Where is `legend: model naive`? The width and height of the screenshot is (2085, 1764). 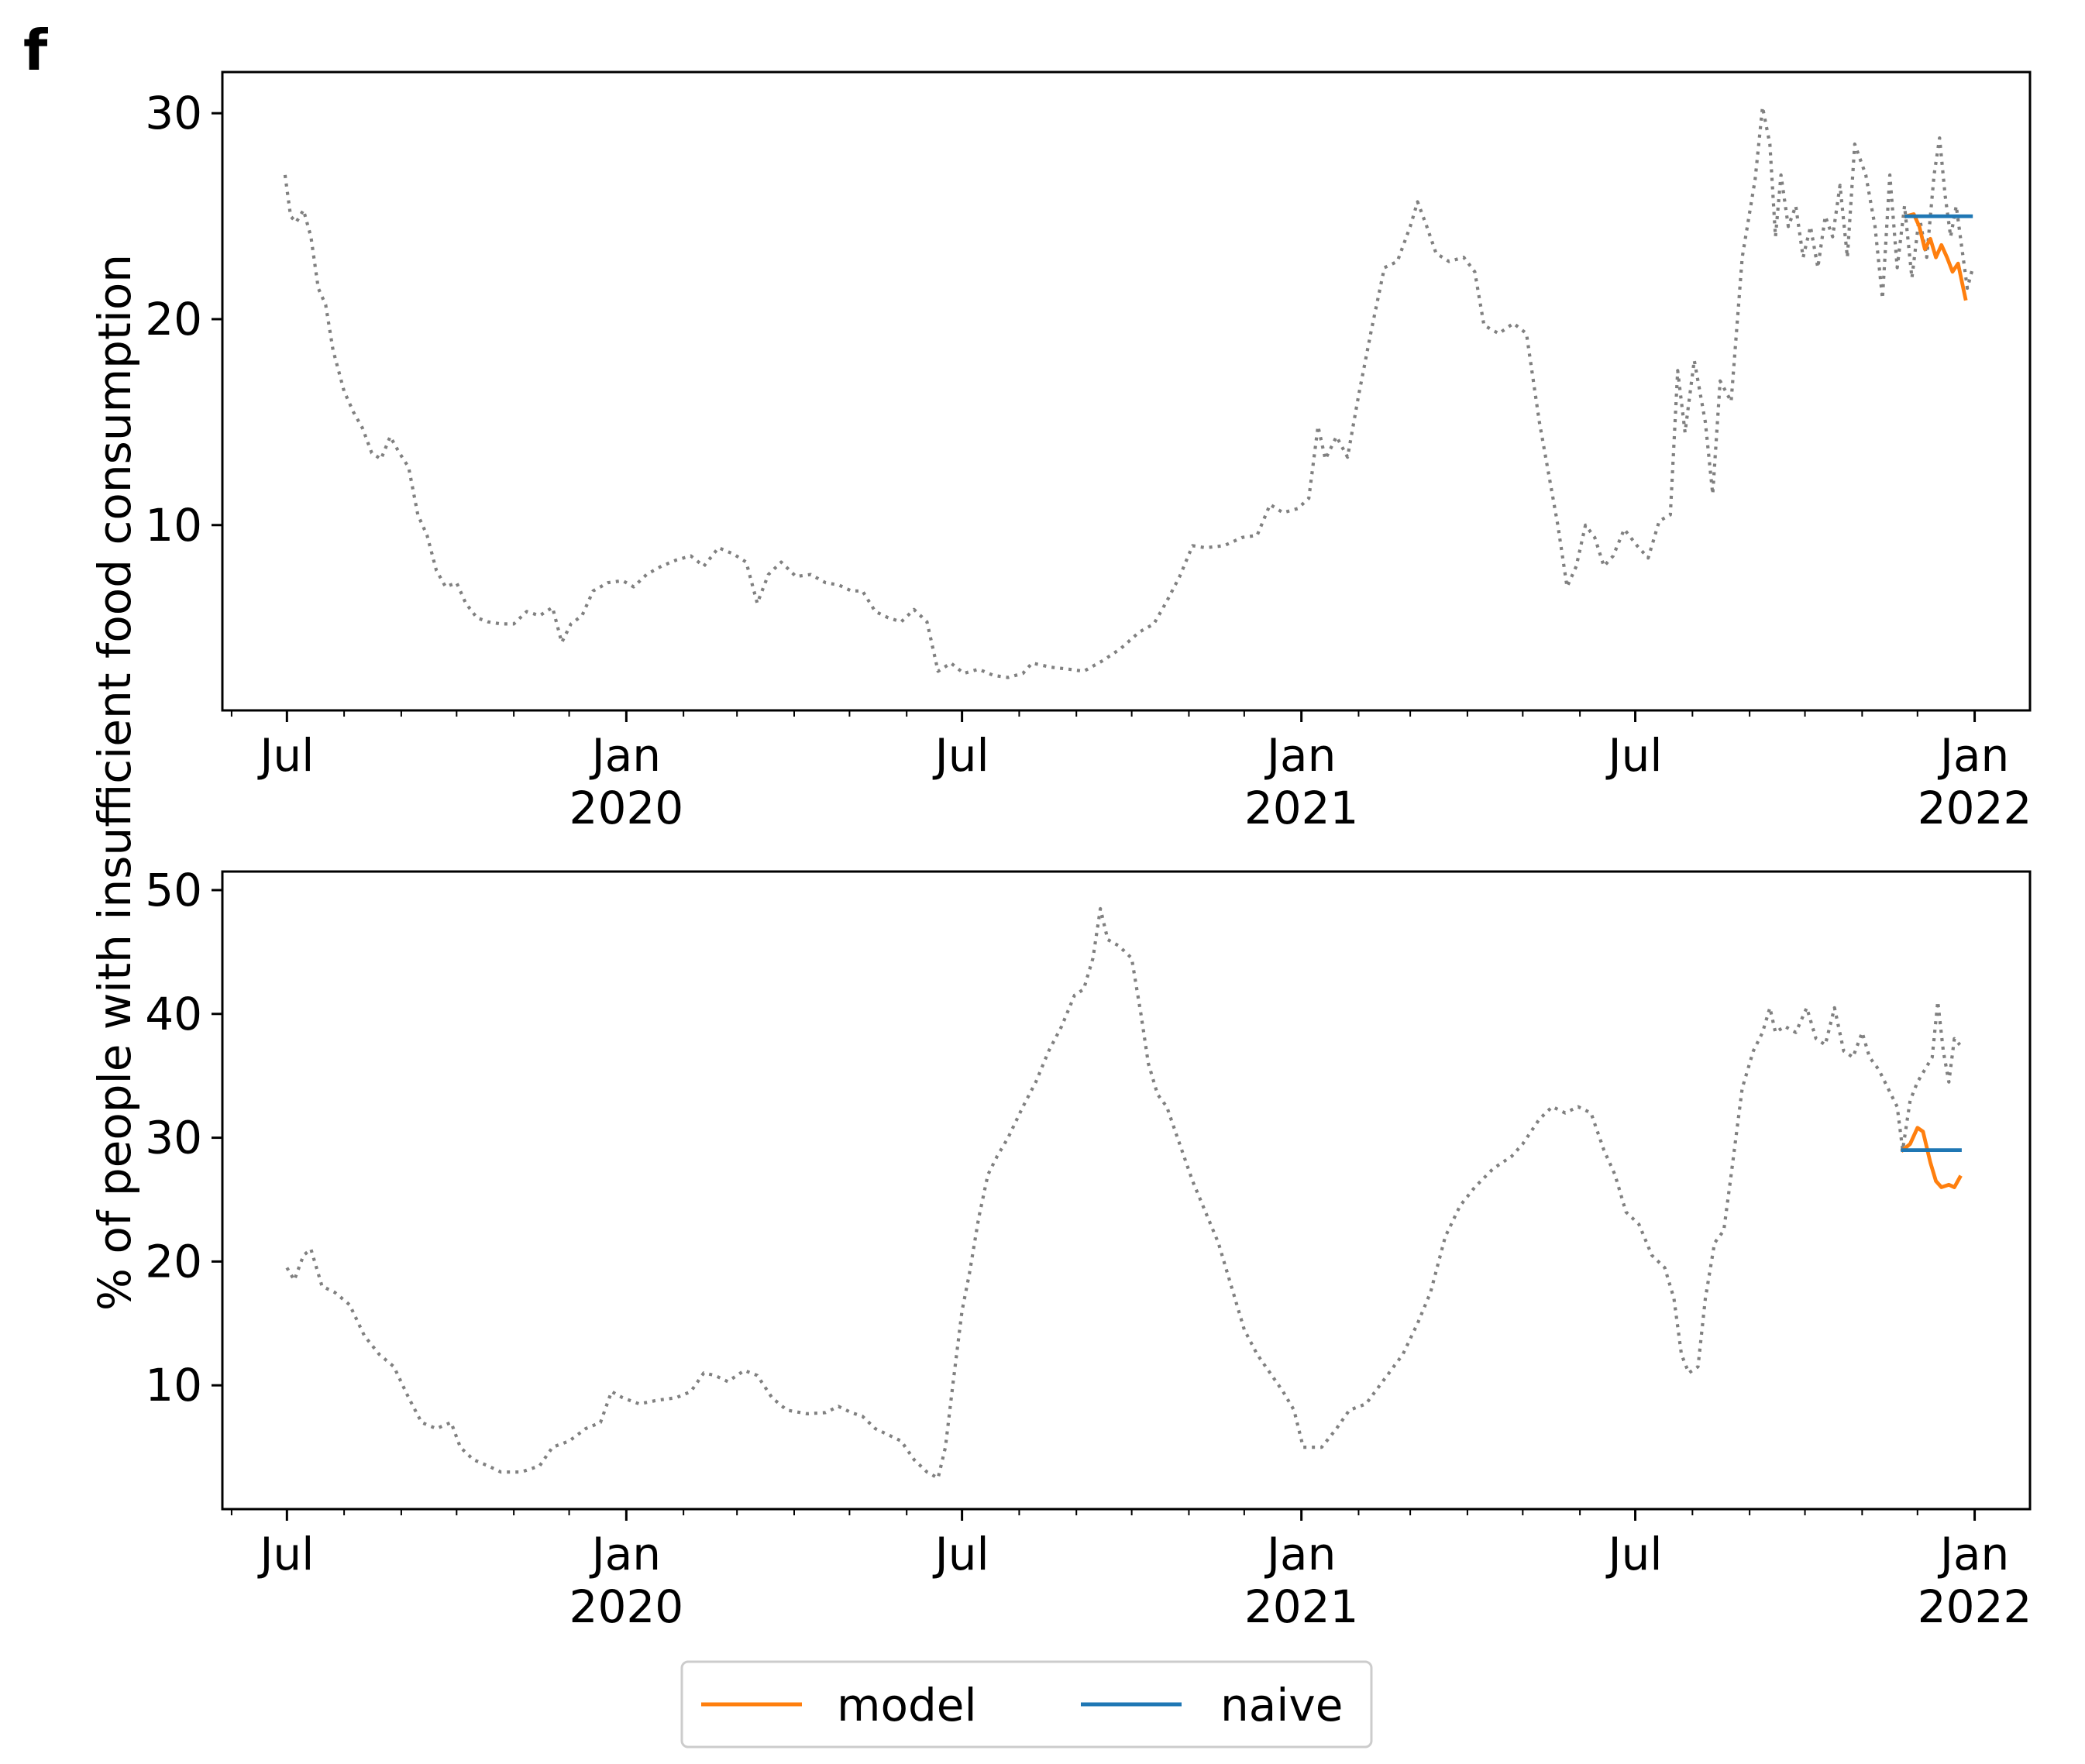 legend: model naive is located at coordinates (1026, 1704).